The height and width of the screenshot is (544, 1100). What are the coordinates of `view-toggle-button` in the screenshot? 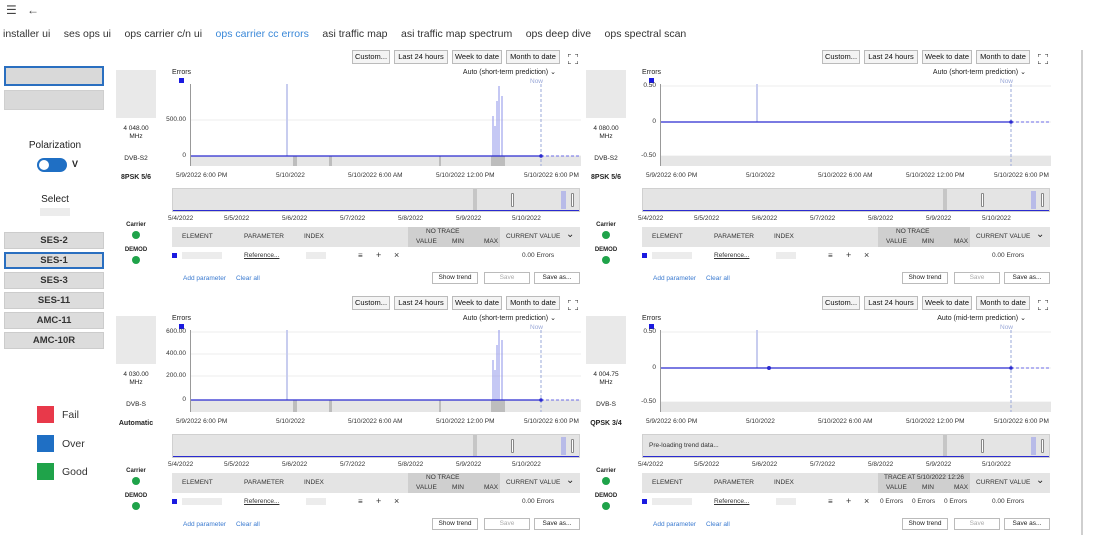 It's located at (54, 76).